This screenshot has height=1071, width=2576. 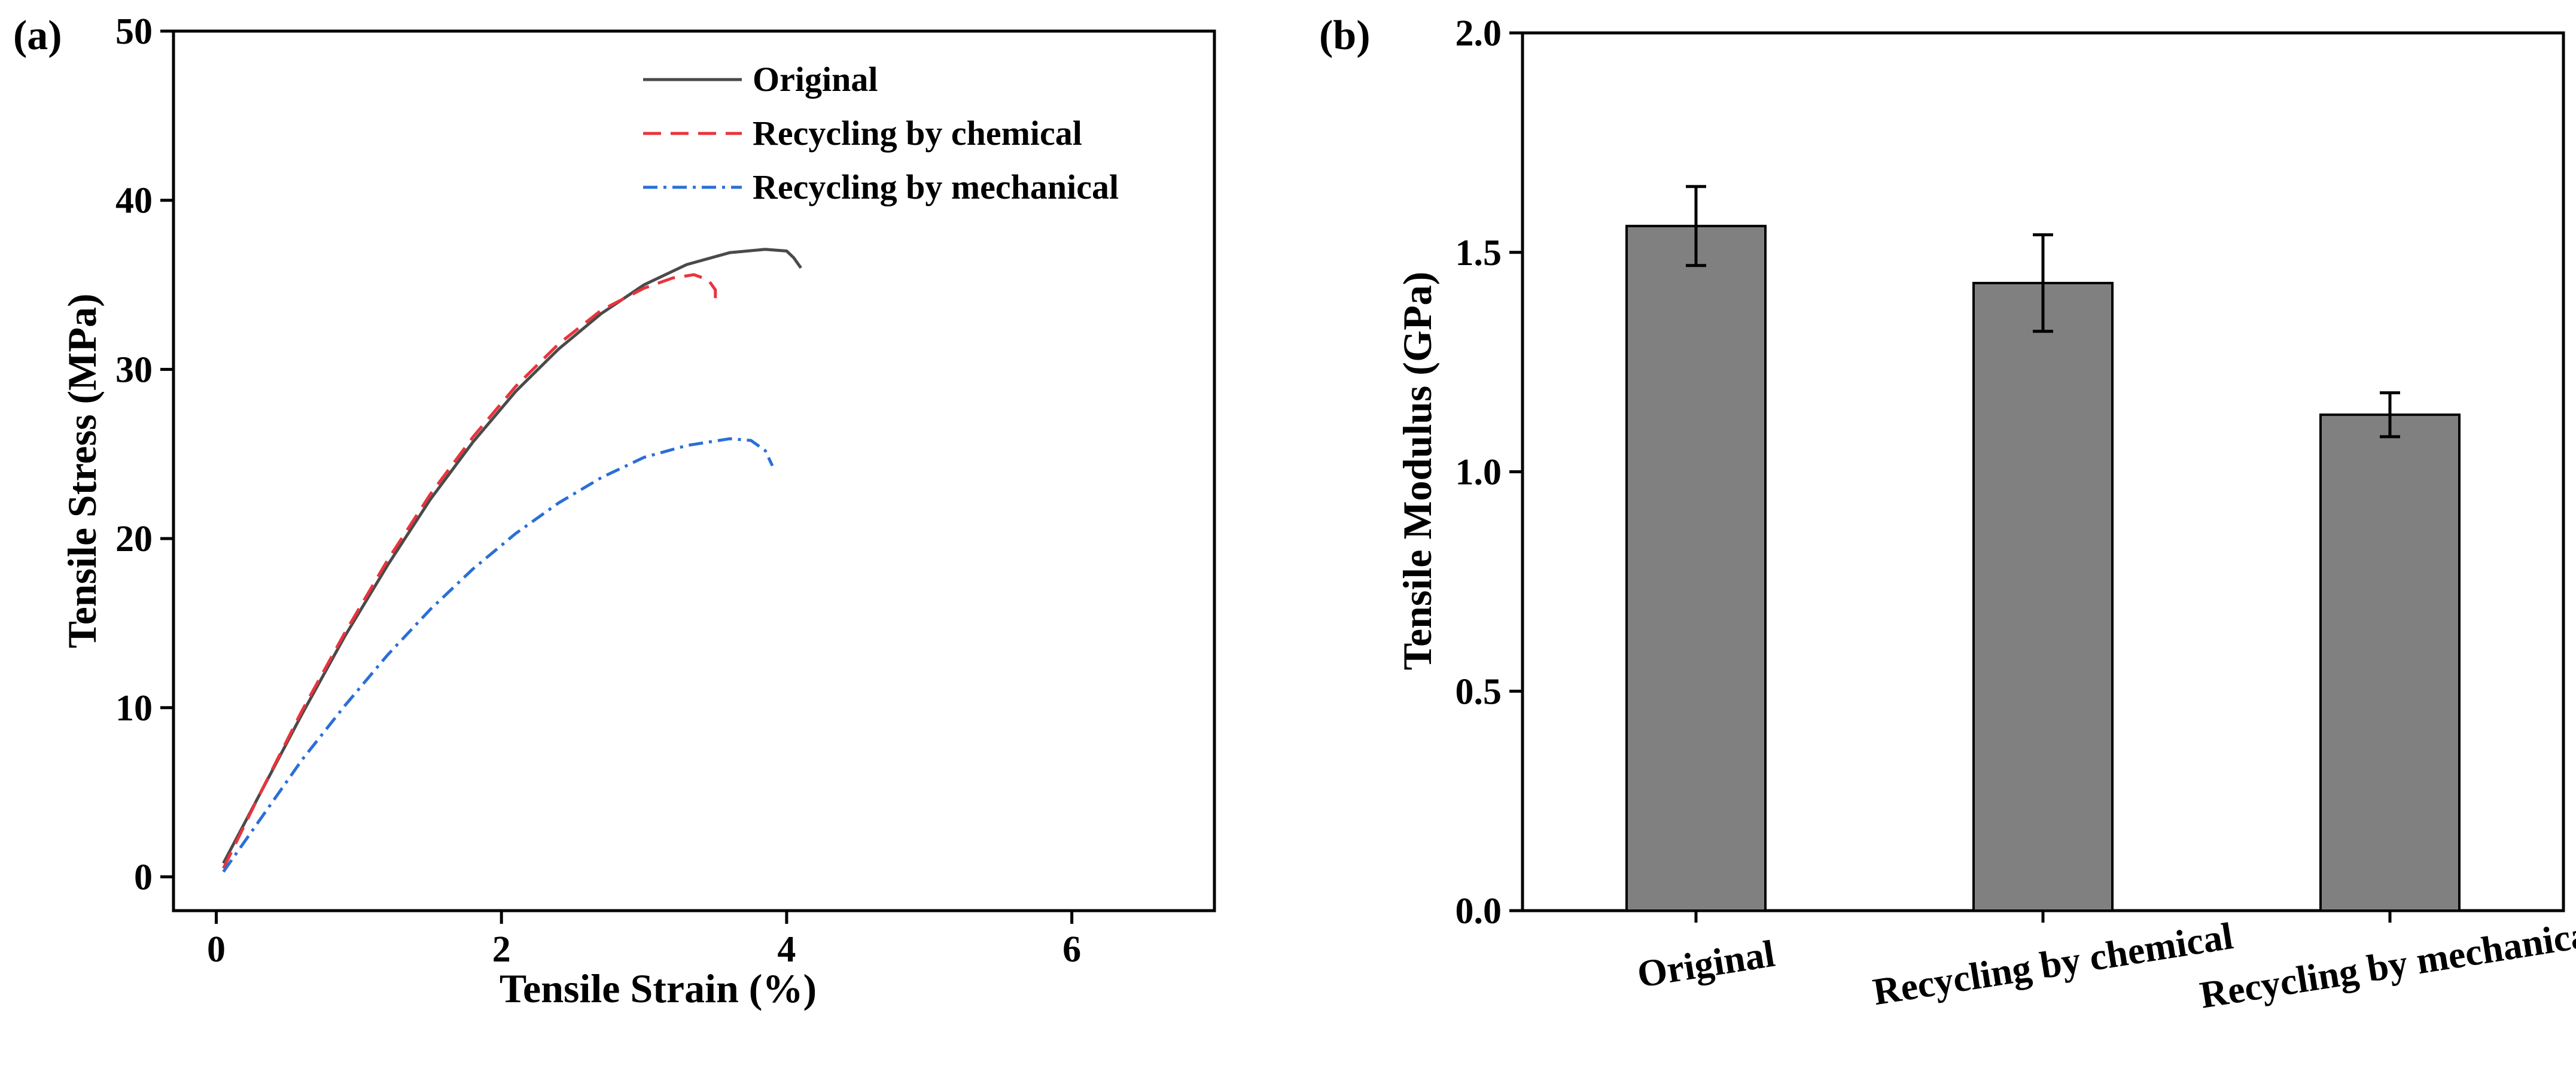 I want to click on category-label: Recycling by mechanical, so click(x=2386, y=964).